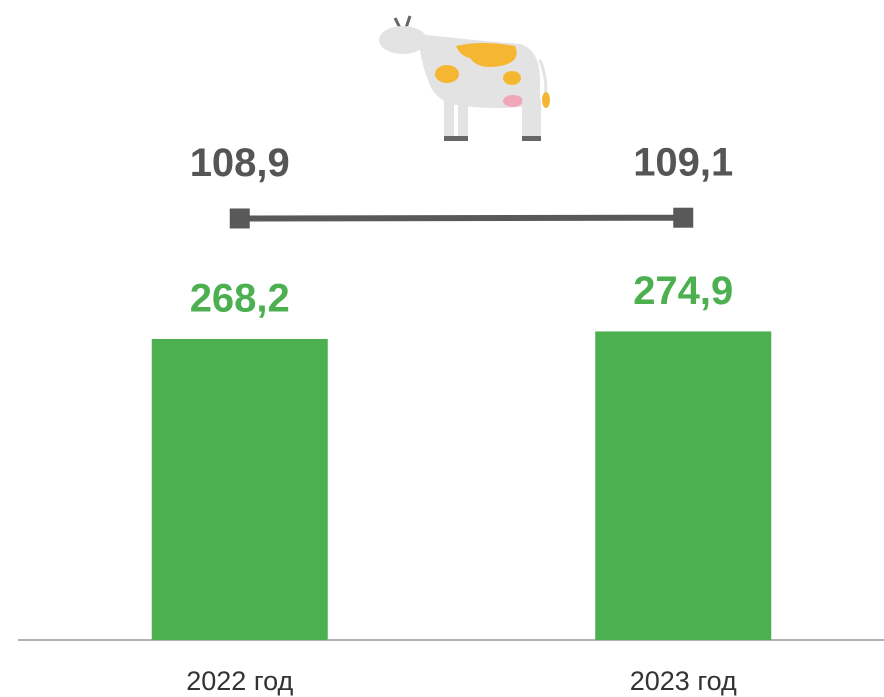 The width and height of the screenshot is (884, 697). I want to click on x-tick-label: 2022 год, so click(239, 681).